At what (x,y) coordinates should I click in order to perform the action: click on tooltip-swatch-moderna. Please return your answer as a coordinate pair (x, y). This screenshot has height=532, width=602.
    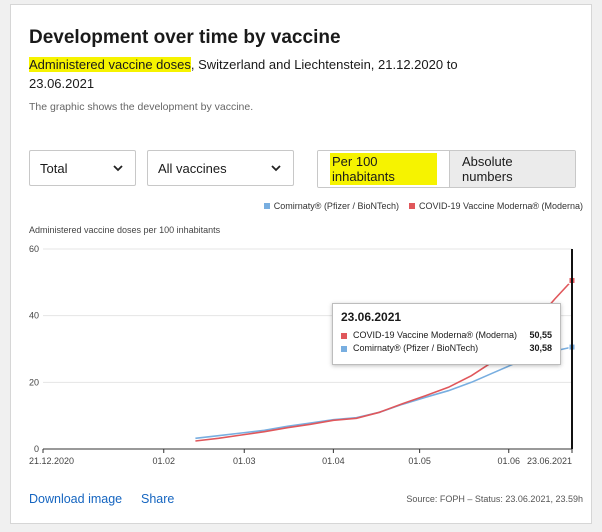
    Looking at the image, I should click on (344, 335).